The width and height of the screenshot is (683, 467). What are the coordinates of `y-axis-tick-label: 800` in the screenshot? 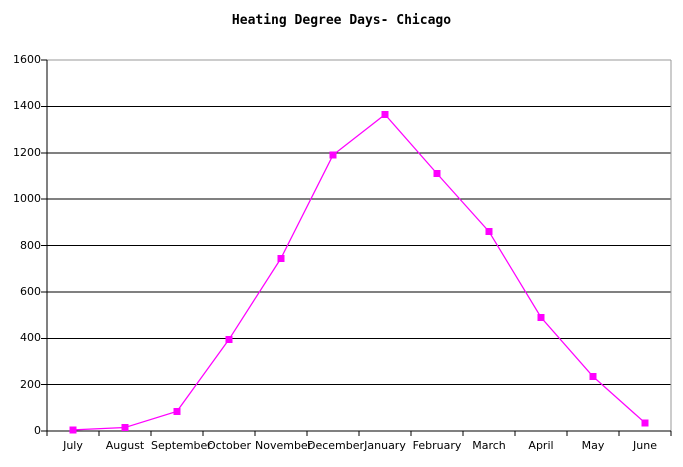 It's located at (30, 245).